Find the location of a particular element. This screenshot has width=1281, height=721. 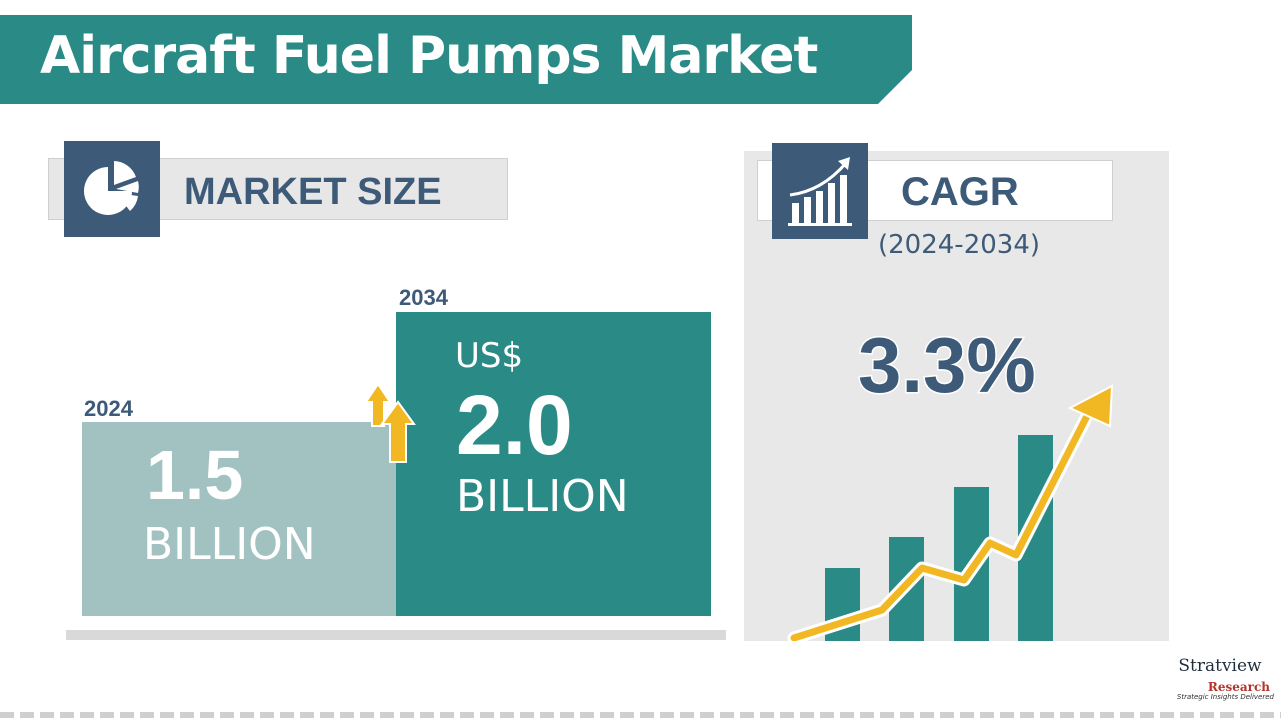

growth-arrow-line is located at coordinates (941, 525).